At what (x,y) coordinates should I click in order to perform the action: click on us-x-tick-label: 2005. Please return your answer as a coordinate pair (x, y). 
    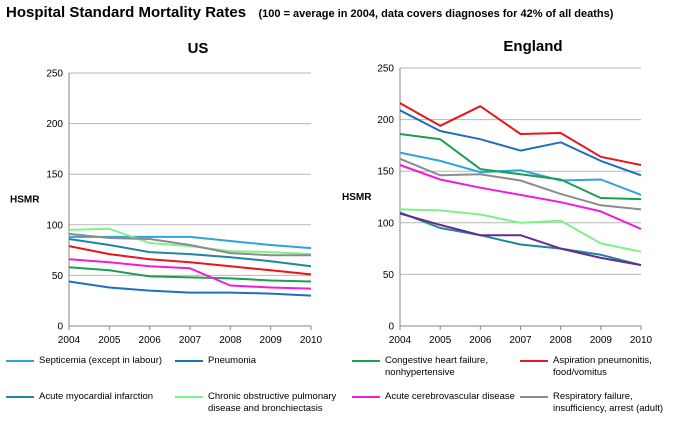
    Looking at the image, I should click on (109, 340).